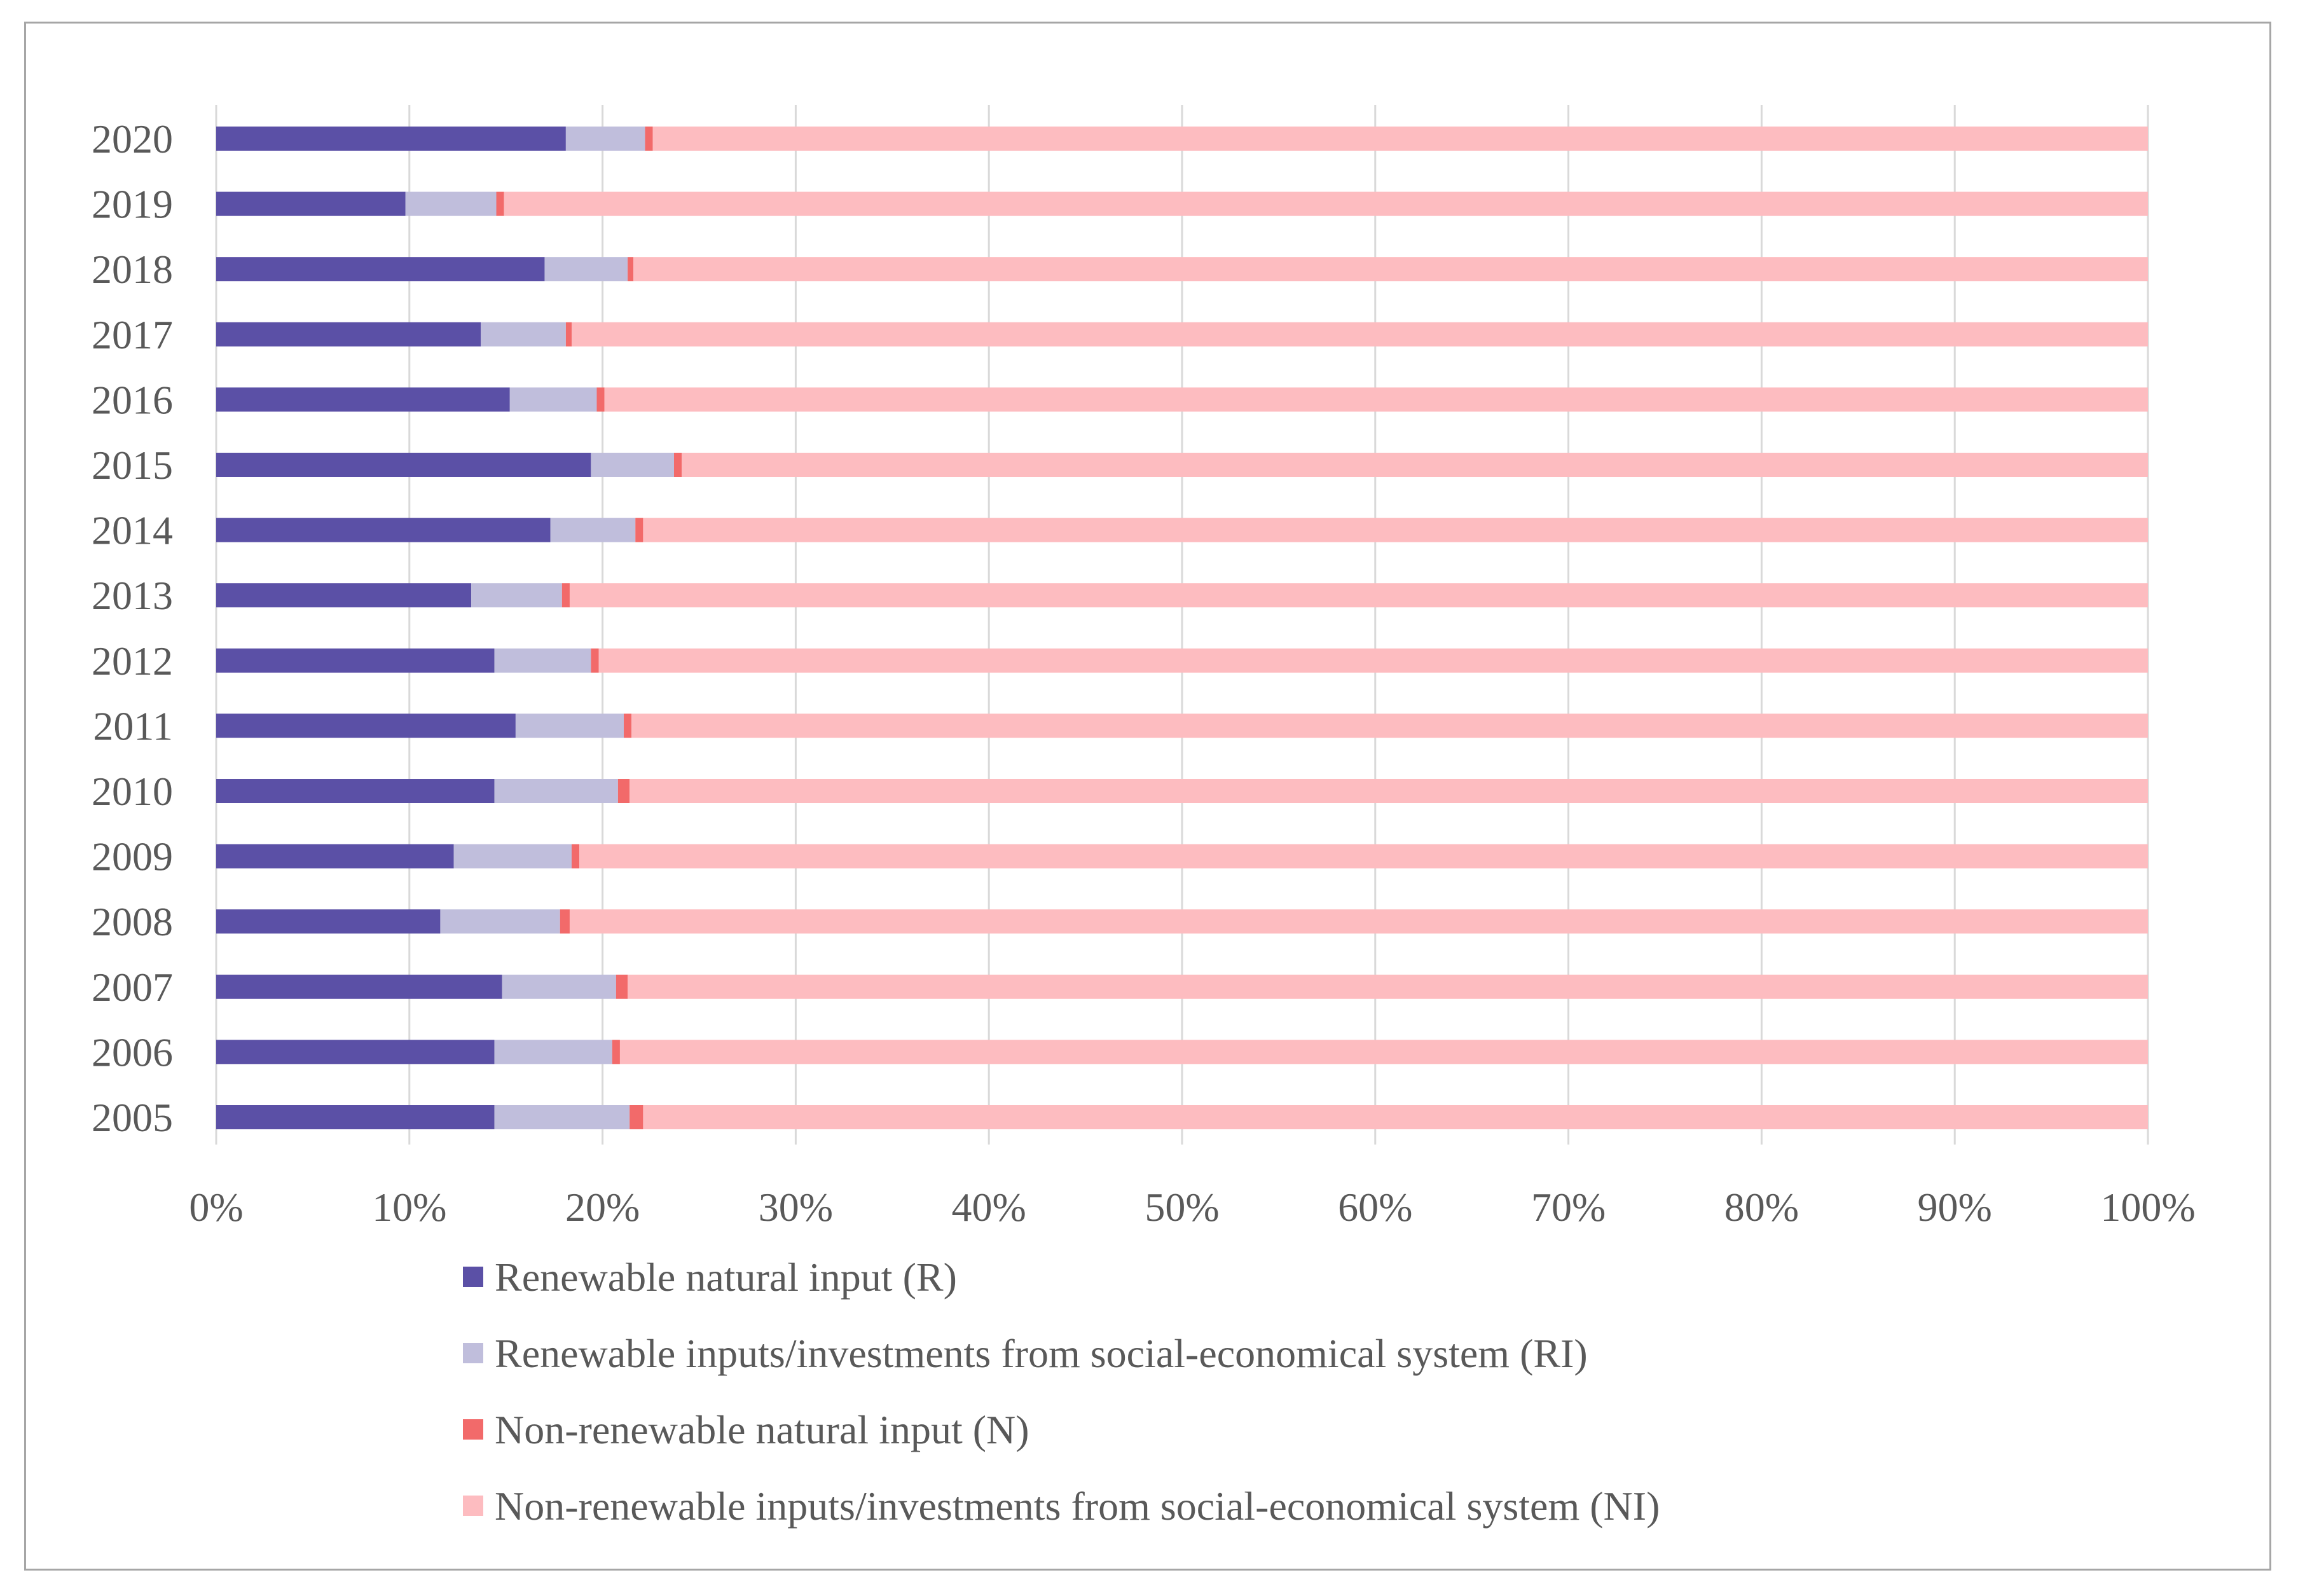  What do you see at coordinates (132, 269) in the screenshot?
I see `y-tick-label: 2018` at bounding box center [132, 269].